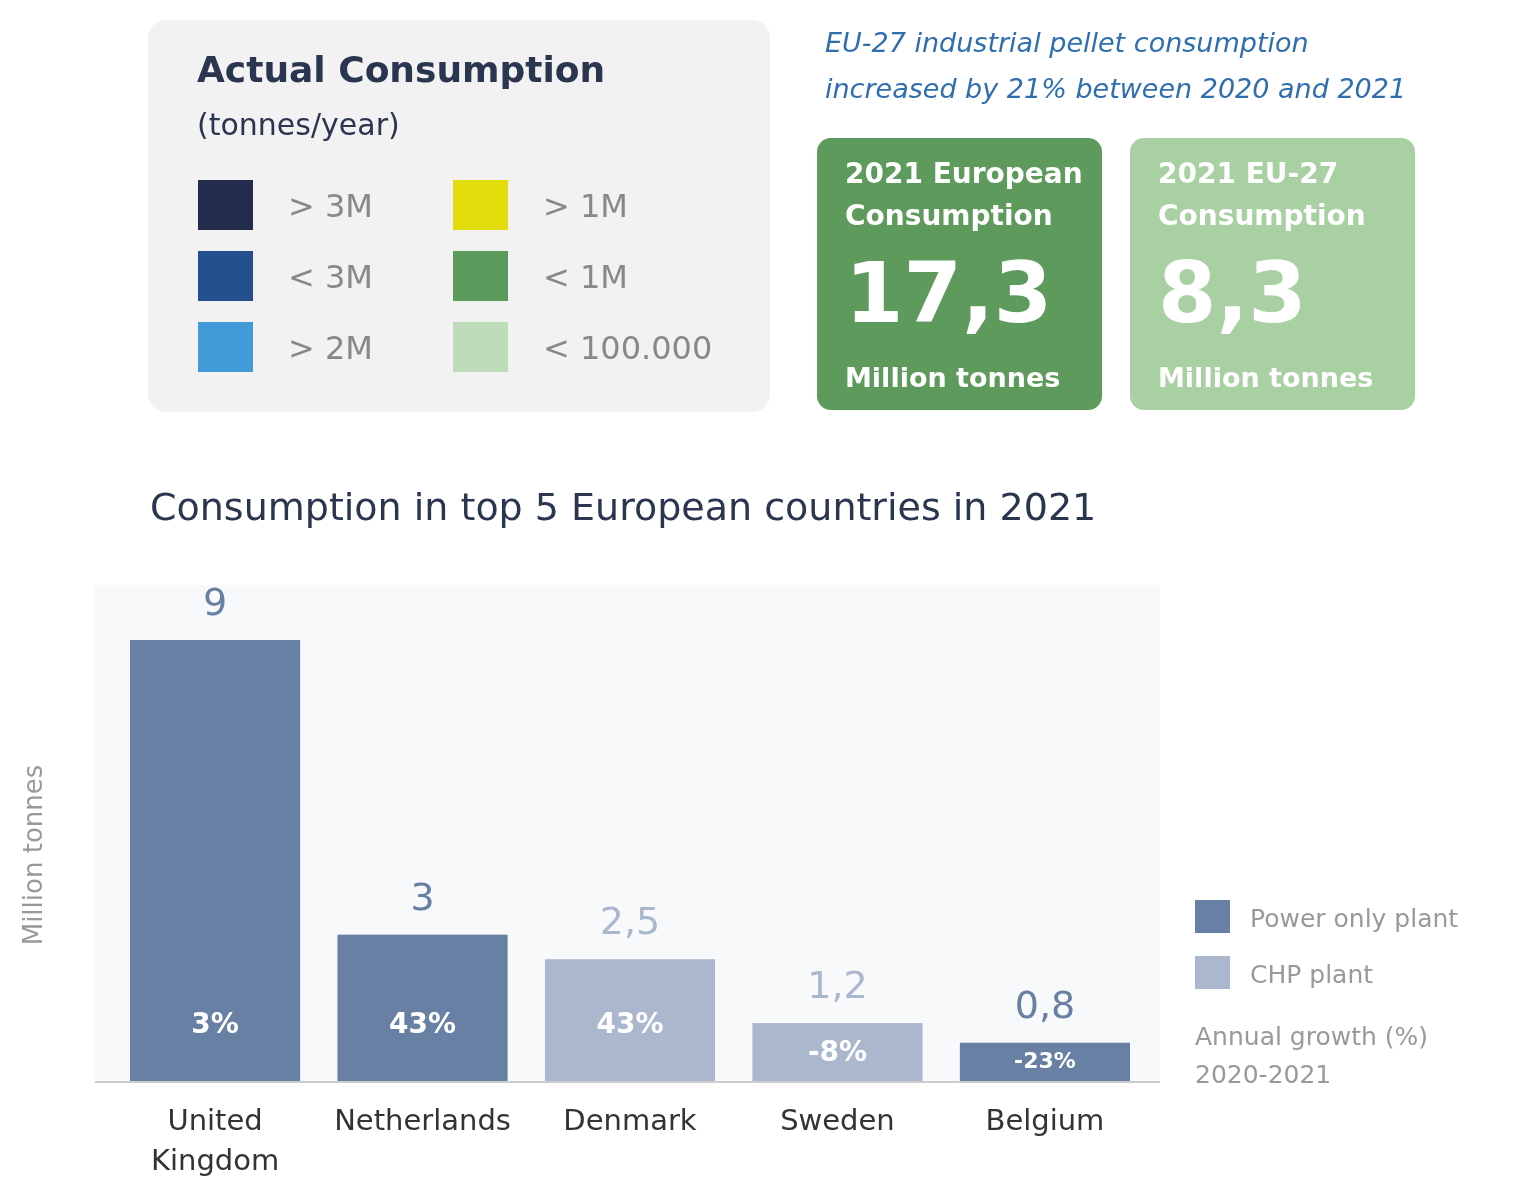 The height and width of the screenshot is (1195, 1519). Describe the element at coordinates (330, 277) in the screenshot. I see `category-label: < 3M` at that location.